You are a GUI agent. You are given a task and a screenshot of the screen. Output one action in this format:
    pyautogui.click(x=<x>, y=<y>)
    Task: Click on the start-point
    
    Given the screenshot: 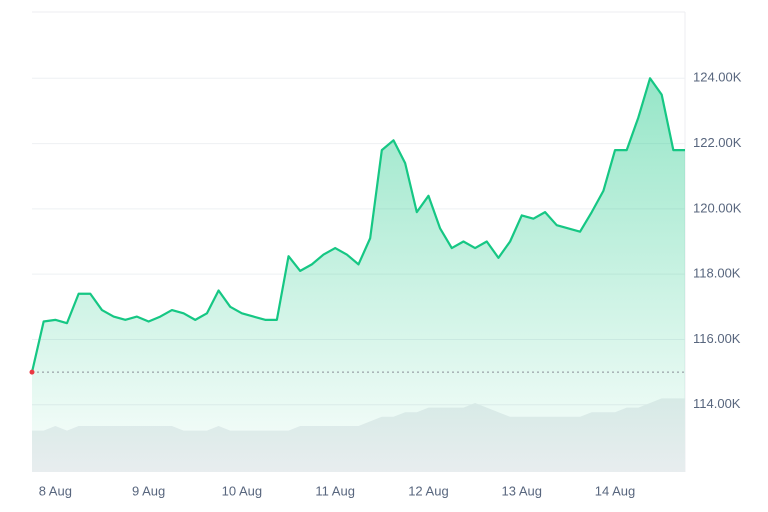 What is the action you would take?
    pyautogui.click(x=32, y=372)
    